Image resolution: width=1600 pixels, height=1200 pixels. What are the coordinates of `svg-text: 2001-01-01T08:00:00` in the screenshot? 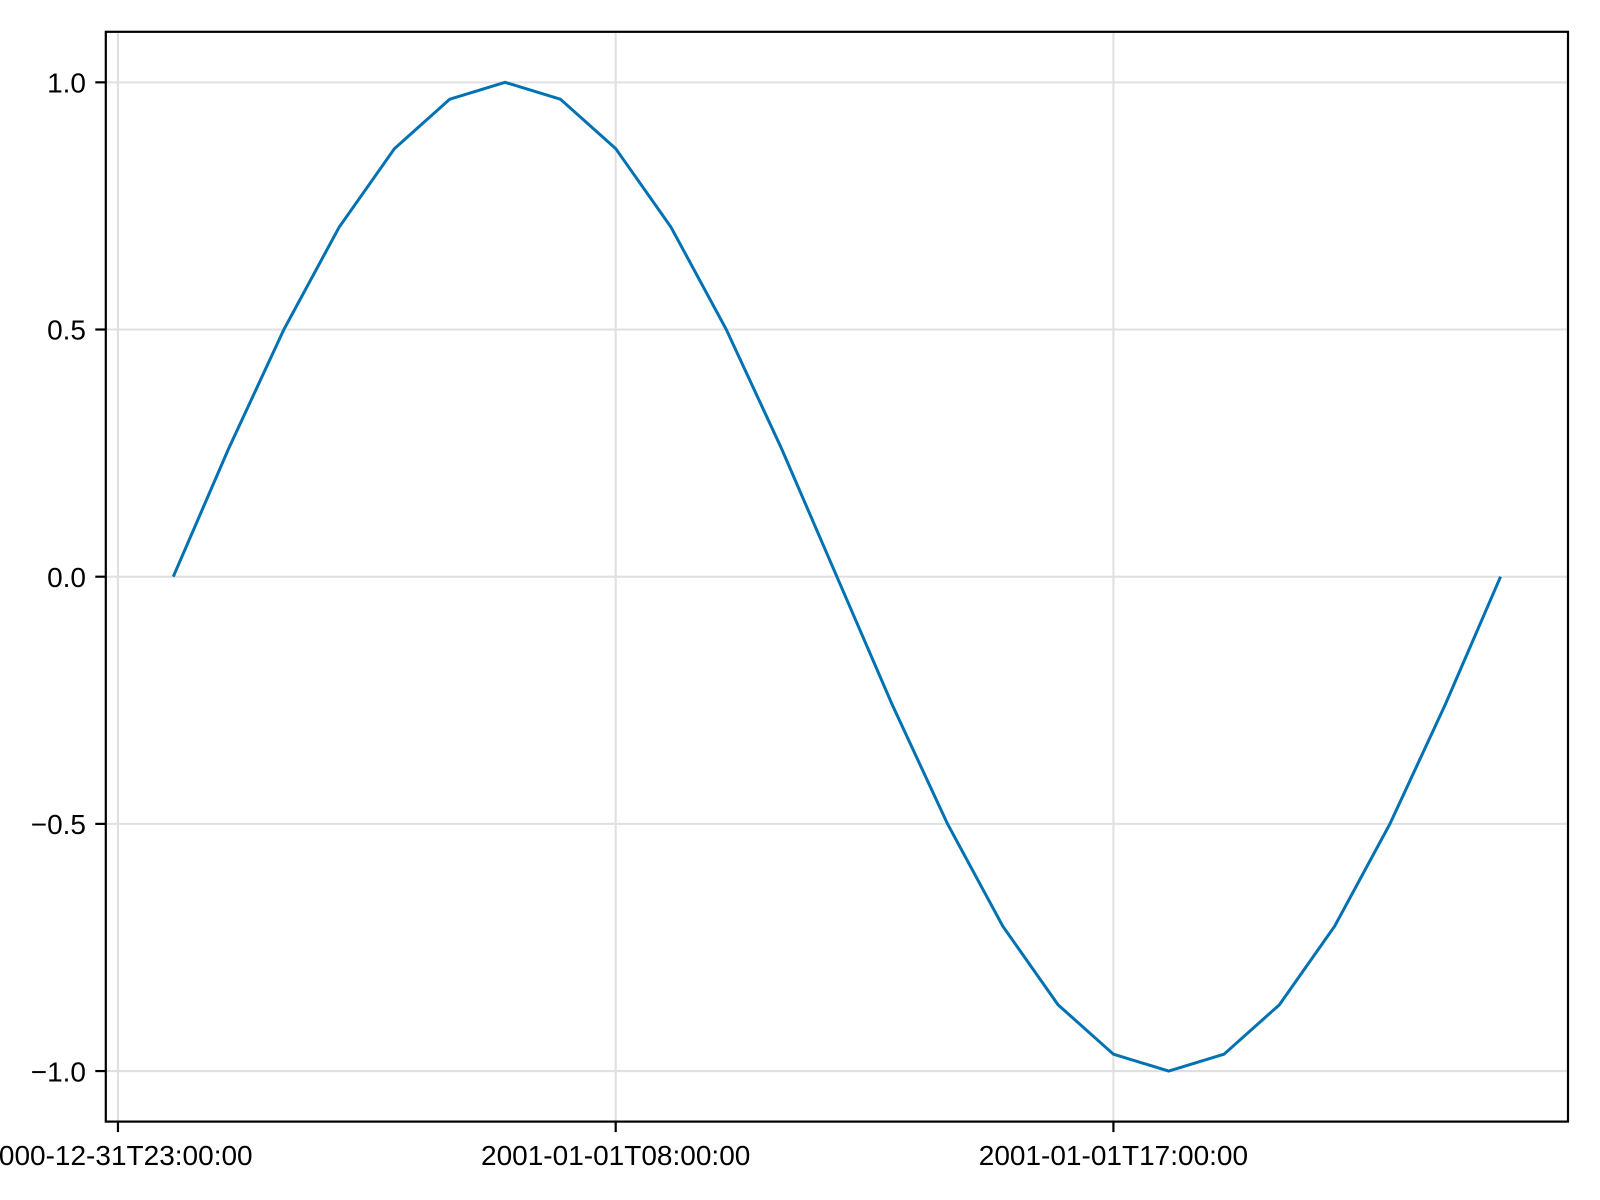 It's located at (615, 1155).